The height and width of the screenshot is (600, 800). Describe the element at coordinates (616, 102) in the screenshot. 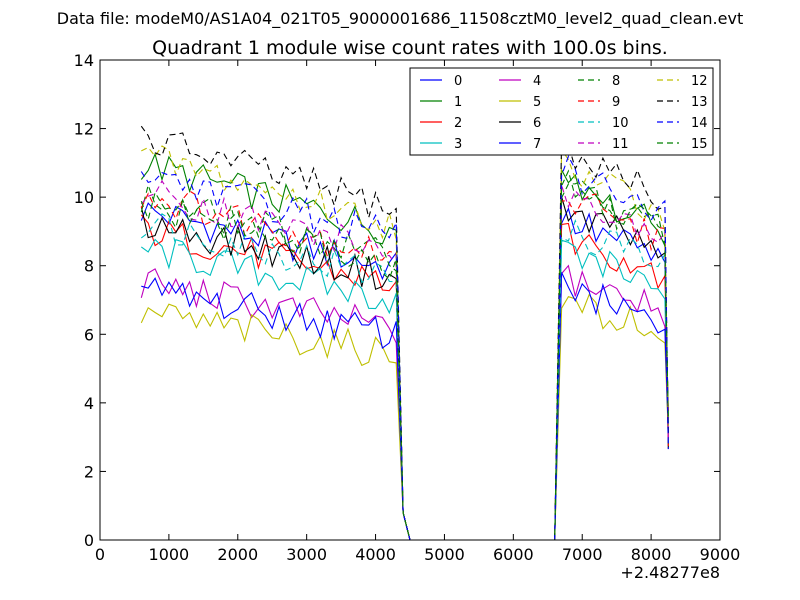

I see `legend-label-9: 9` at that location.